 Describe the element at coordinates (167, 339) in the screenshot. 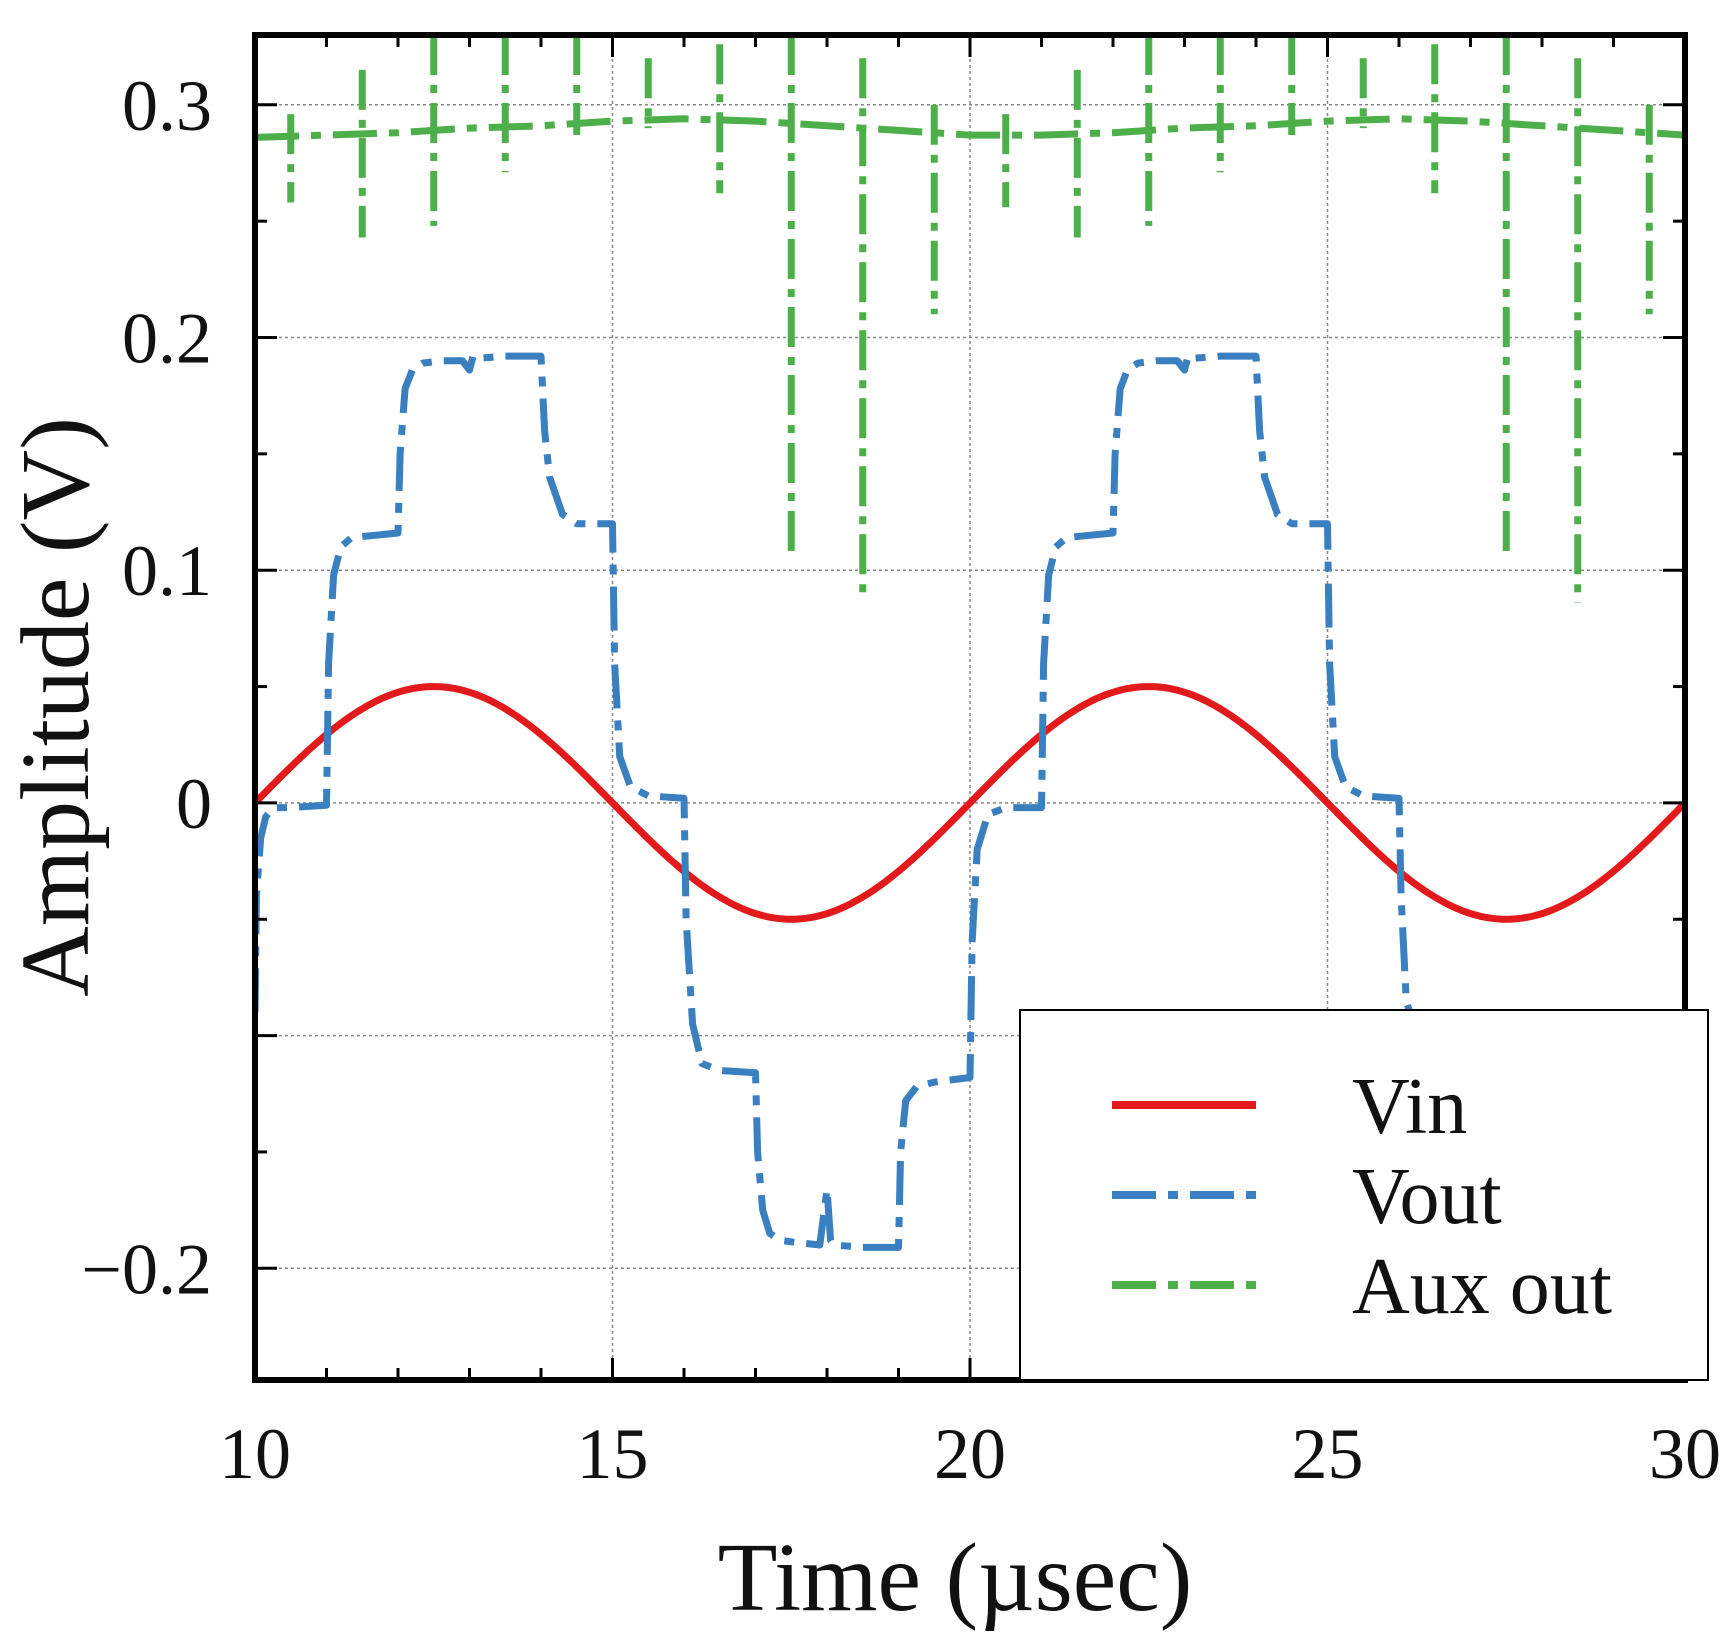

I see `y-tick-label: 0.2` at that location.